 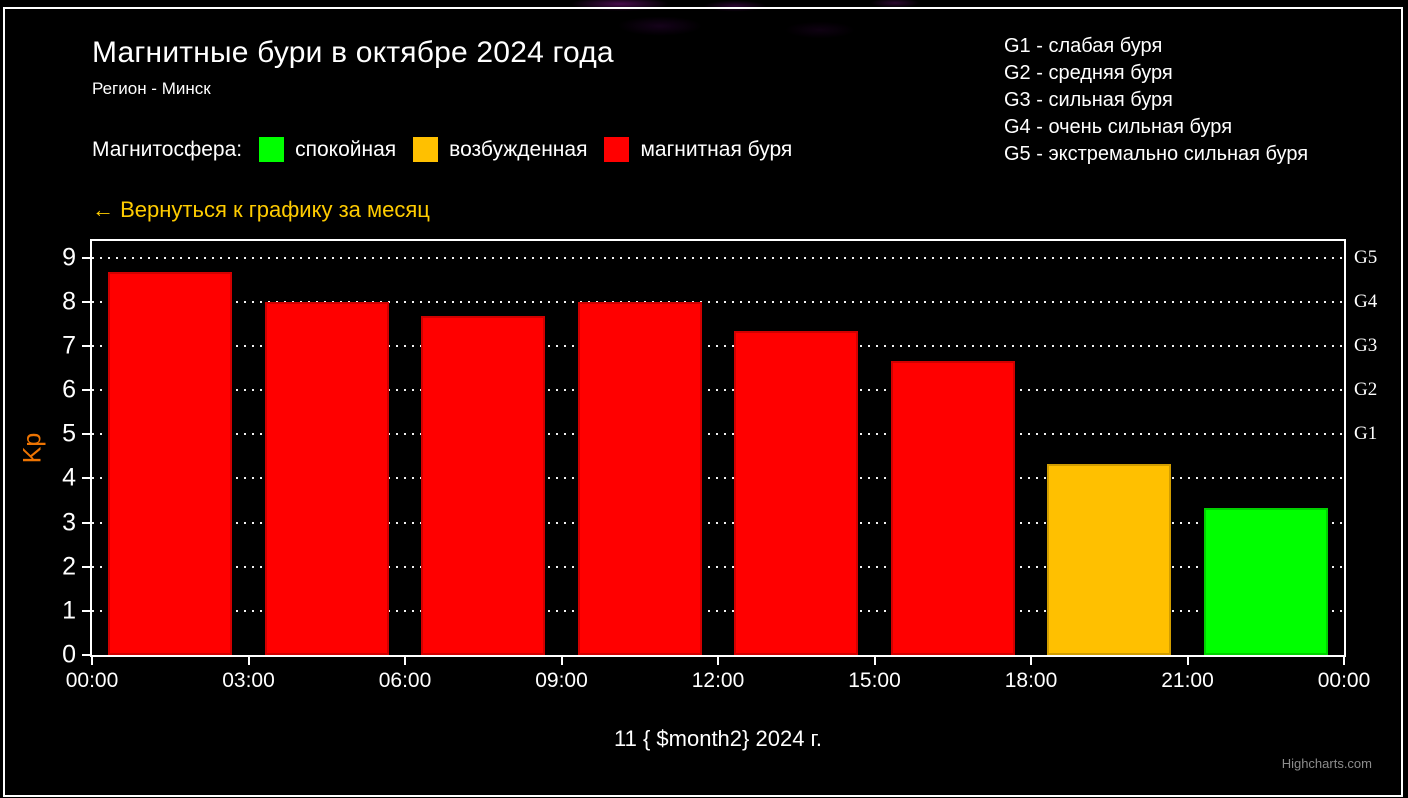 I want to click on x-axis-label: 09:00, so click(x=561, y=680).